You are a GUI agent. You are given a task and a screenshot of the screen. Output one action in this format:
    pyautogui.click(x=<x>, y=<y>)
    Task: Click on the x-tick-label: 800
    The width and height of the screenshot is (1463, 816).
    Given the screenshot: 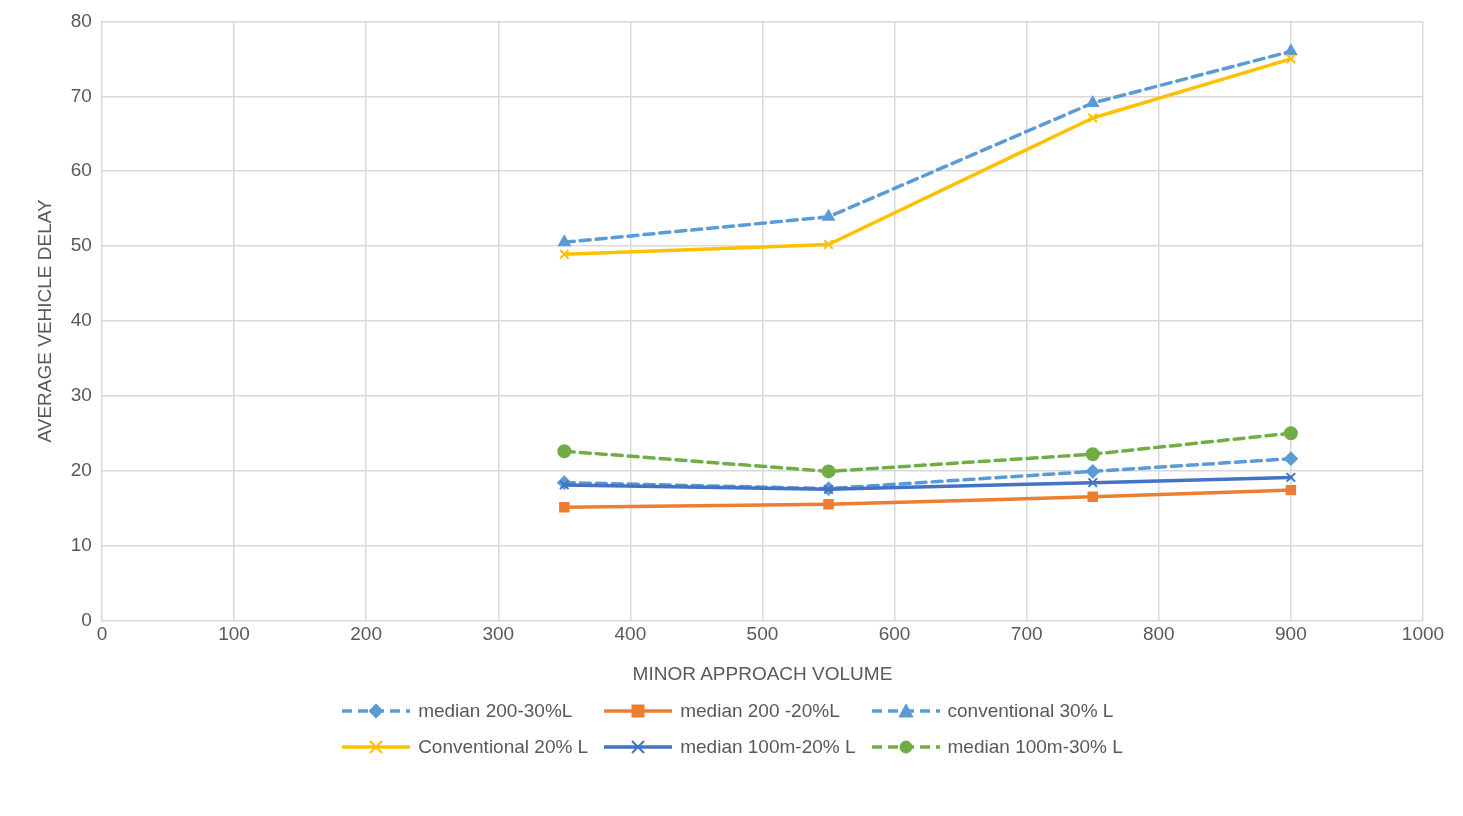 What is the action you would take?
    pyautogui.click(x=1158, y=634)
    